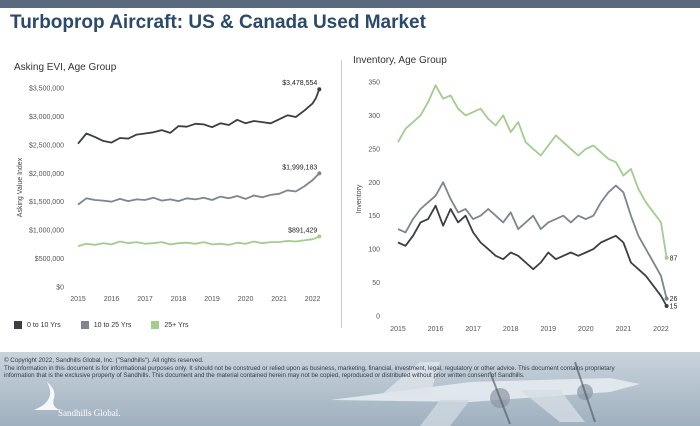 The image size is (700, 426). Describe the element at coordinates (374, 183) in the screenshot. I see `y-tick-label: 200` at that location.